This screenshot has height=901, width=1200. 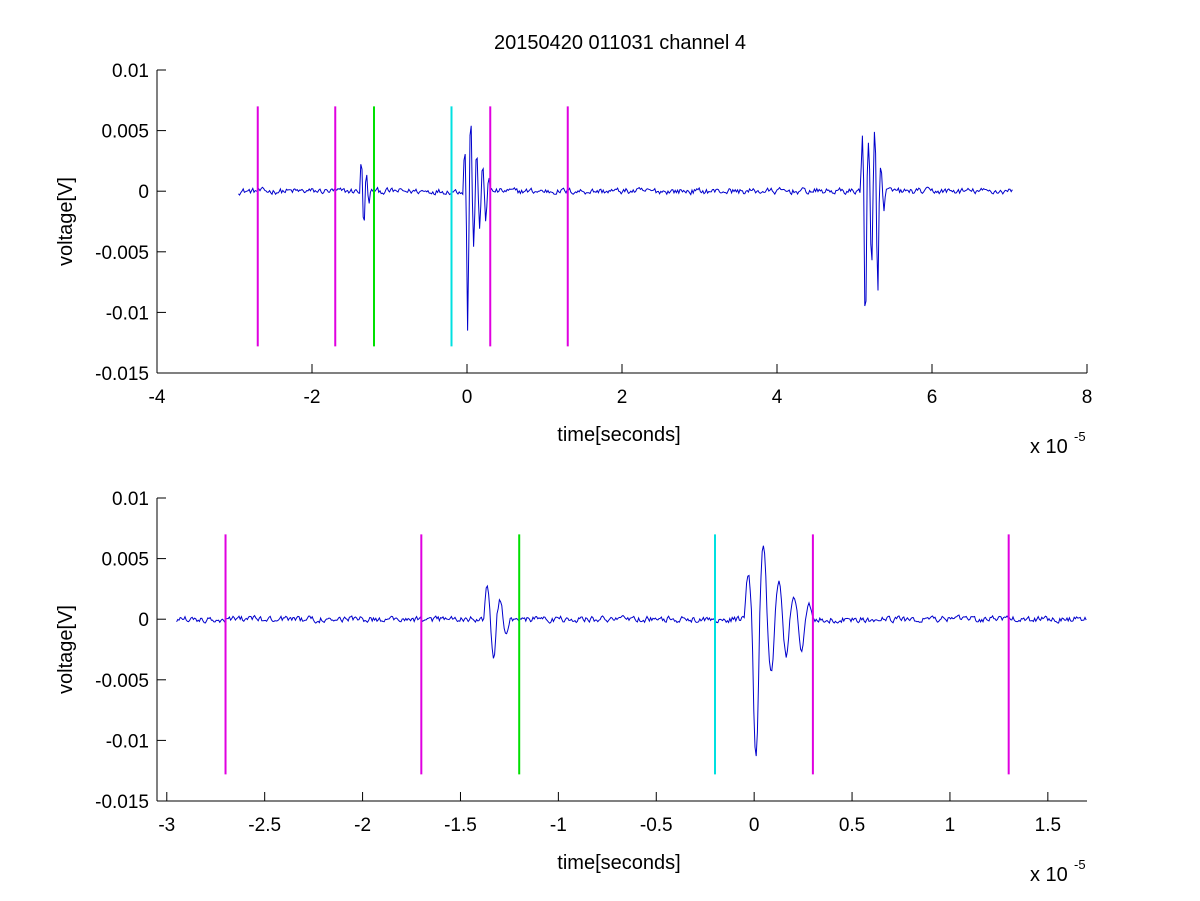 I want to click on x-tick-label: -2.5, so click(x=264, y=825).